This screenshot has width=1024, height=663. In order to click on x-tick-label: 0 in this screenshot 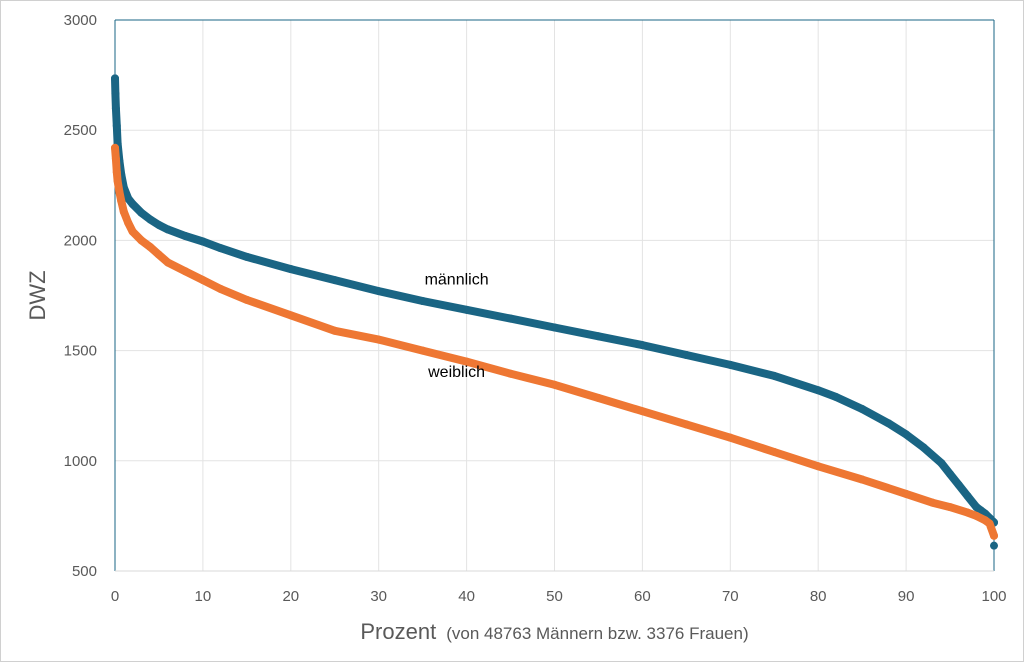, I will do `click(115, 596)`.